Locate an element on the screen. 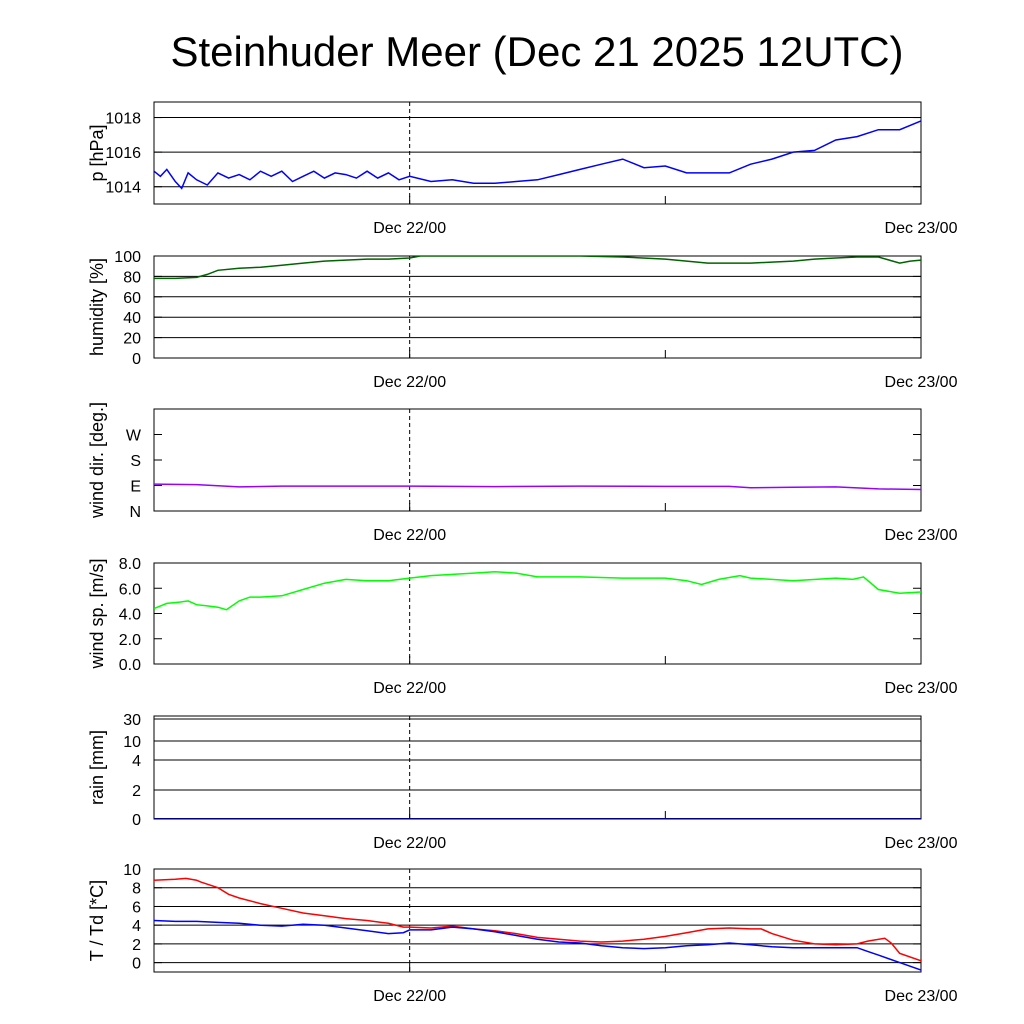 The image size is (1024, 1024). series-line-dir is located at coordinates (537, 487).